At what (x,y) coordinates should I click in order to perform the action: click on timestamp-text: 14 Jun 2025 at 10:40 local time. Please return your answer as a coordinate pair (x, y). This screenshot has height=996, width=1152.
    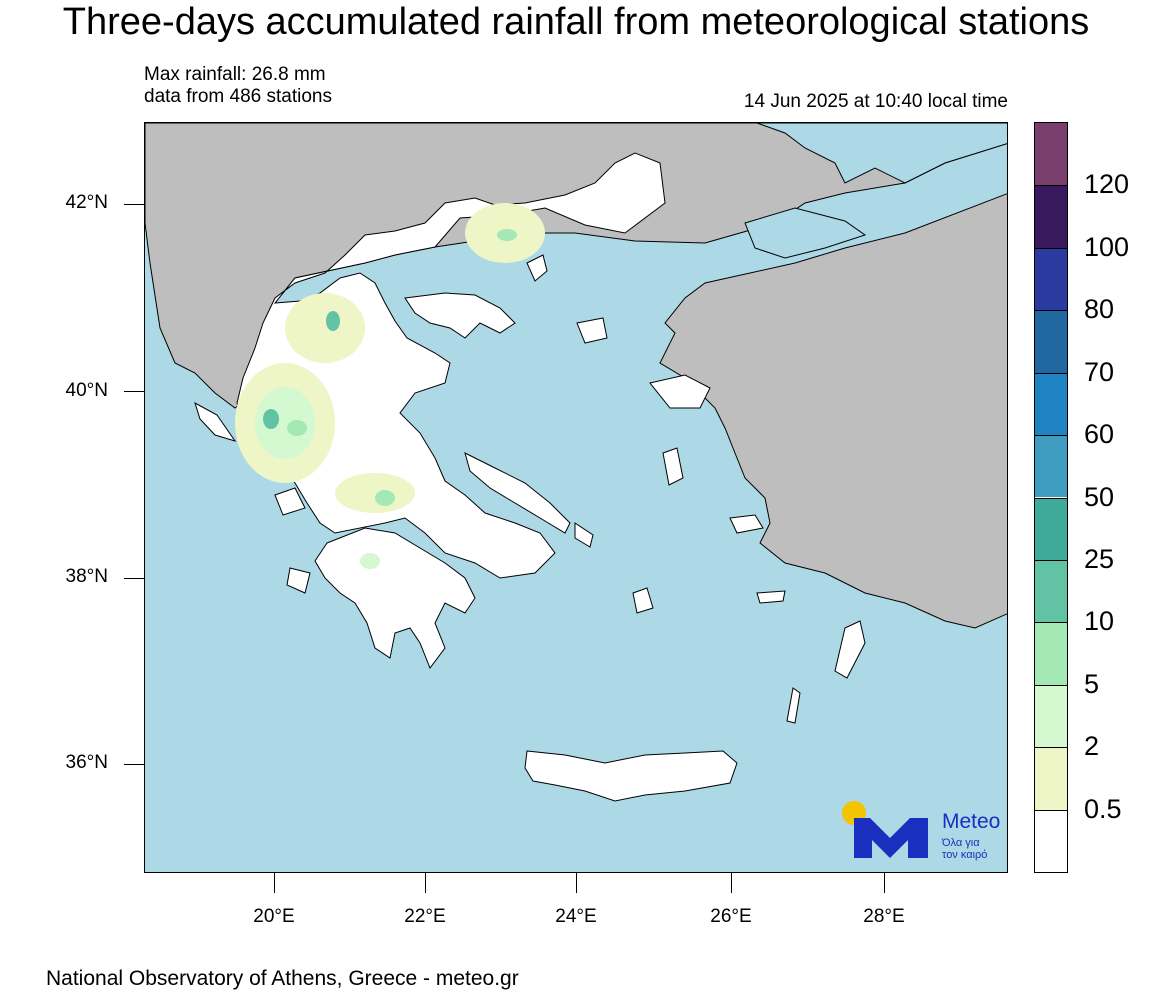
    Looking at the image, I should click on (875, 101).